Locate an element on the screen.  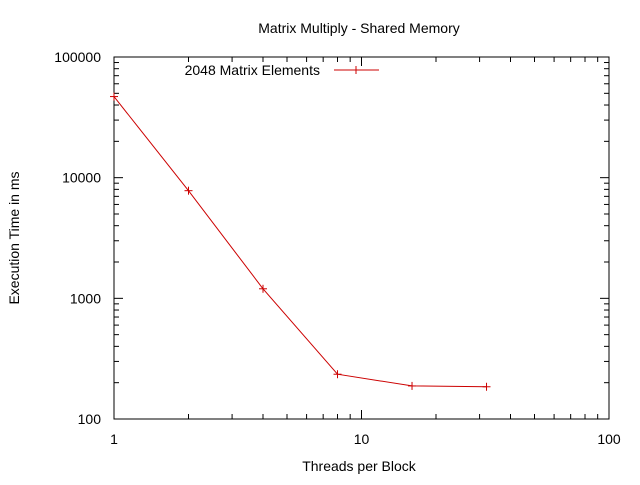
legend: 2048 Matrix Elements is located at coordinates (282, 70).